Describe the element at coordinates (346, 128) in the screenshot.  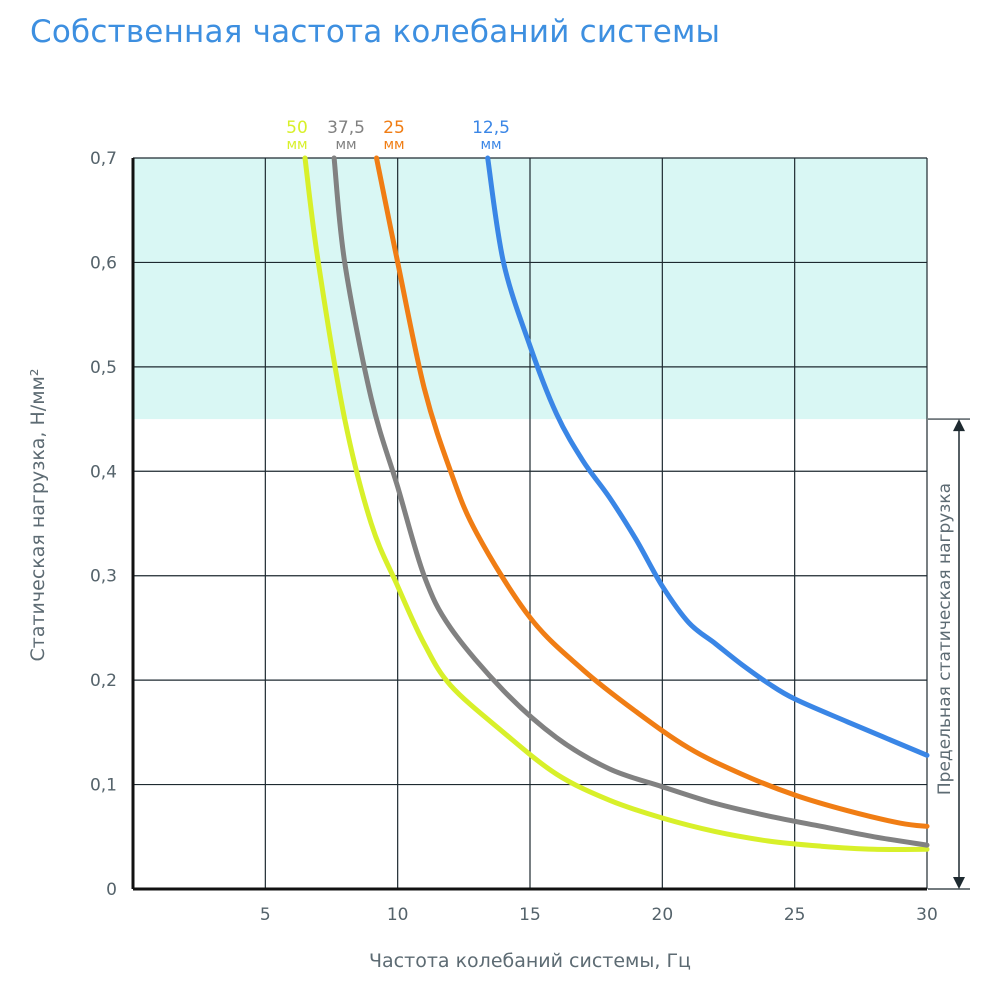
I see `series-label-2: 37,5` at that location.